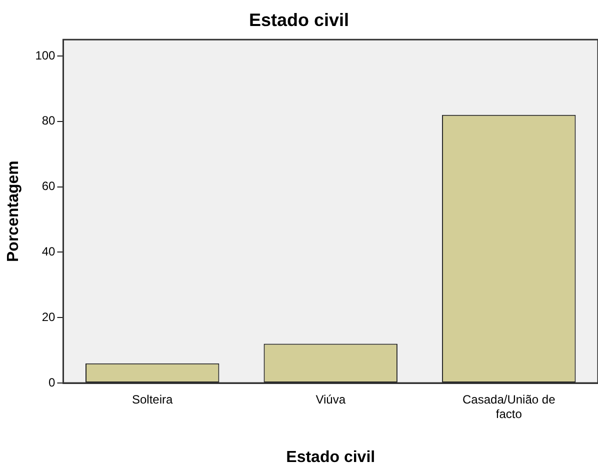 This screenshot has height=471, width=598. What do you see at coordinates (49, 121) in the screenshot?
I see `y-tick-label: 80` at bounding box center [49, 121].